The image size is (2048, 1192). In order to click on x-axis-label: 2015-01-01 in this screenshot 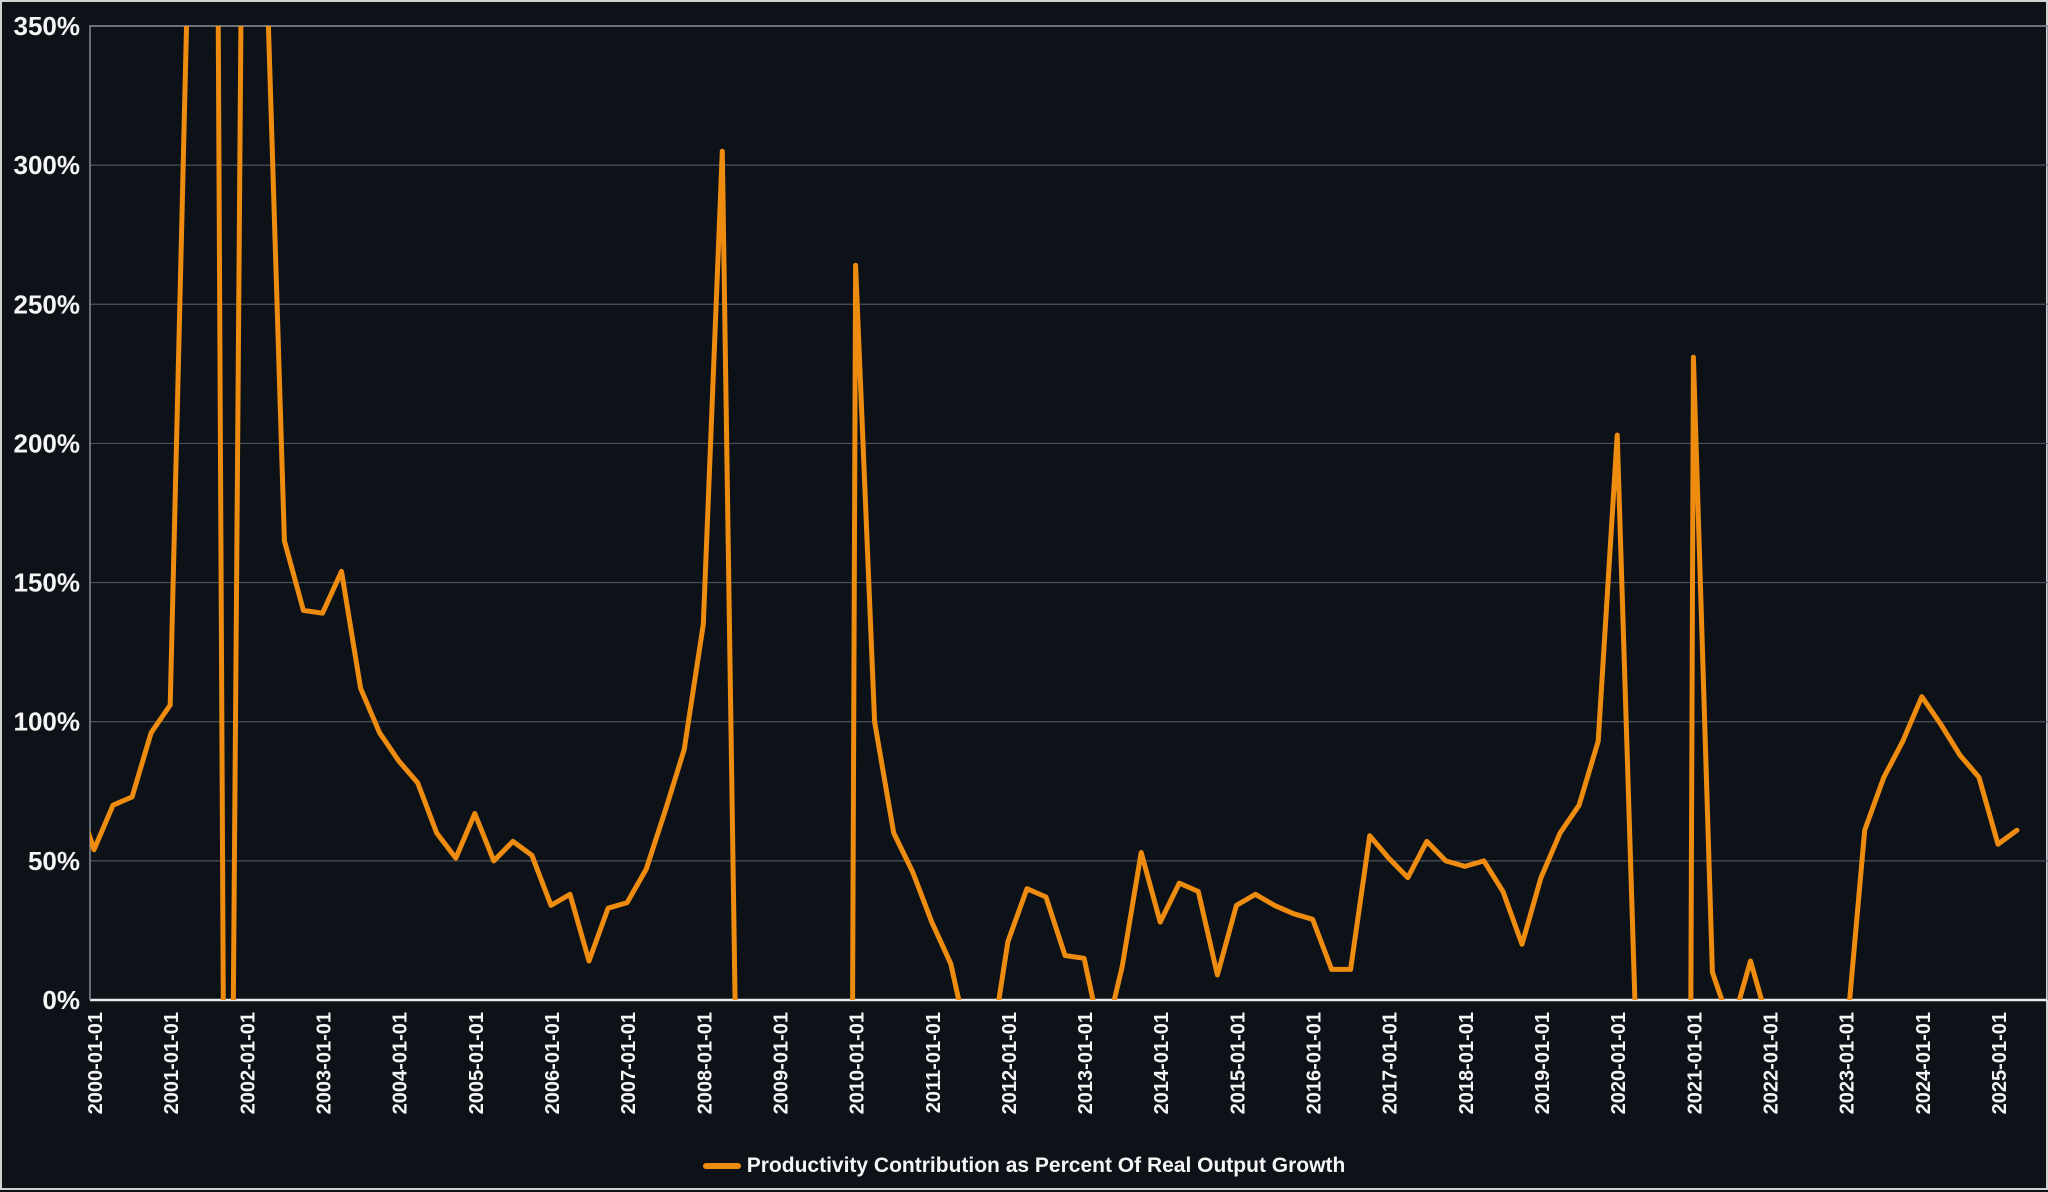, I will do `click(1238, 1063)`.